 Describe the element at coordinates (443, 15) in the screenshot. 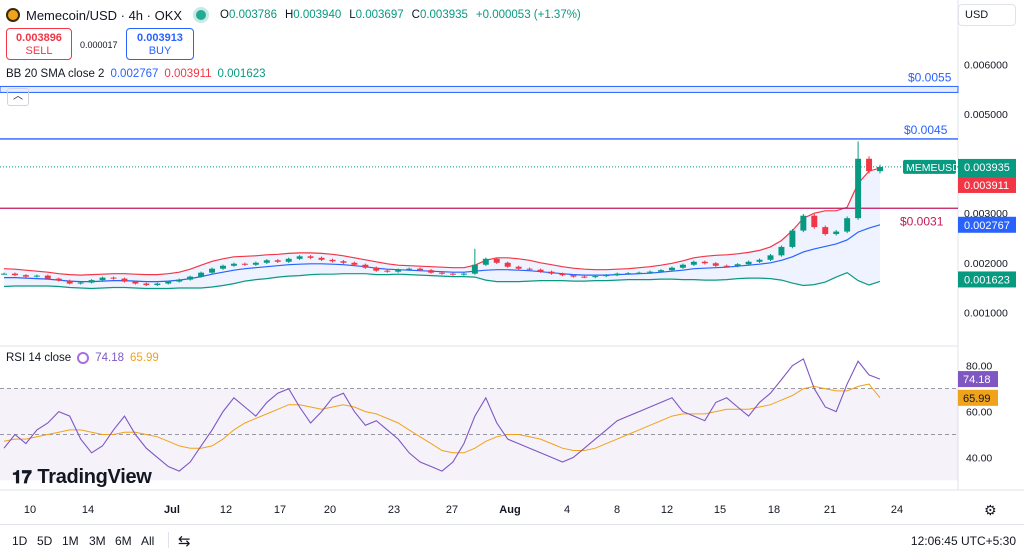

I see `close-value: 0.003935` at that location.